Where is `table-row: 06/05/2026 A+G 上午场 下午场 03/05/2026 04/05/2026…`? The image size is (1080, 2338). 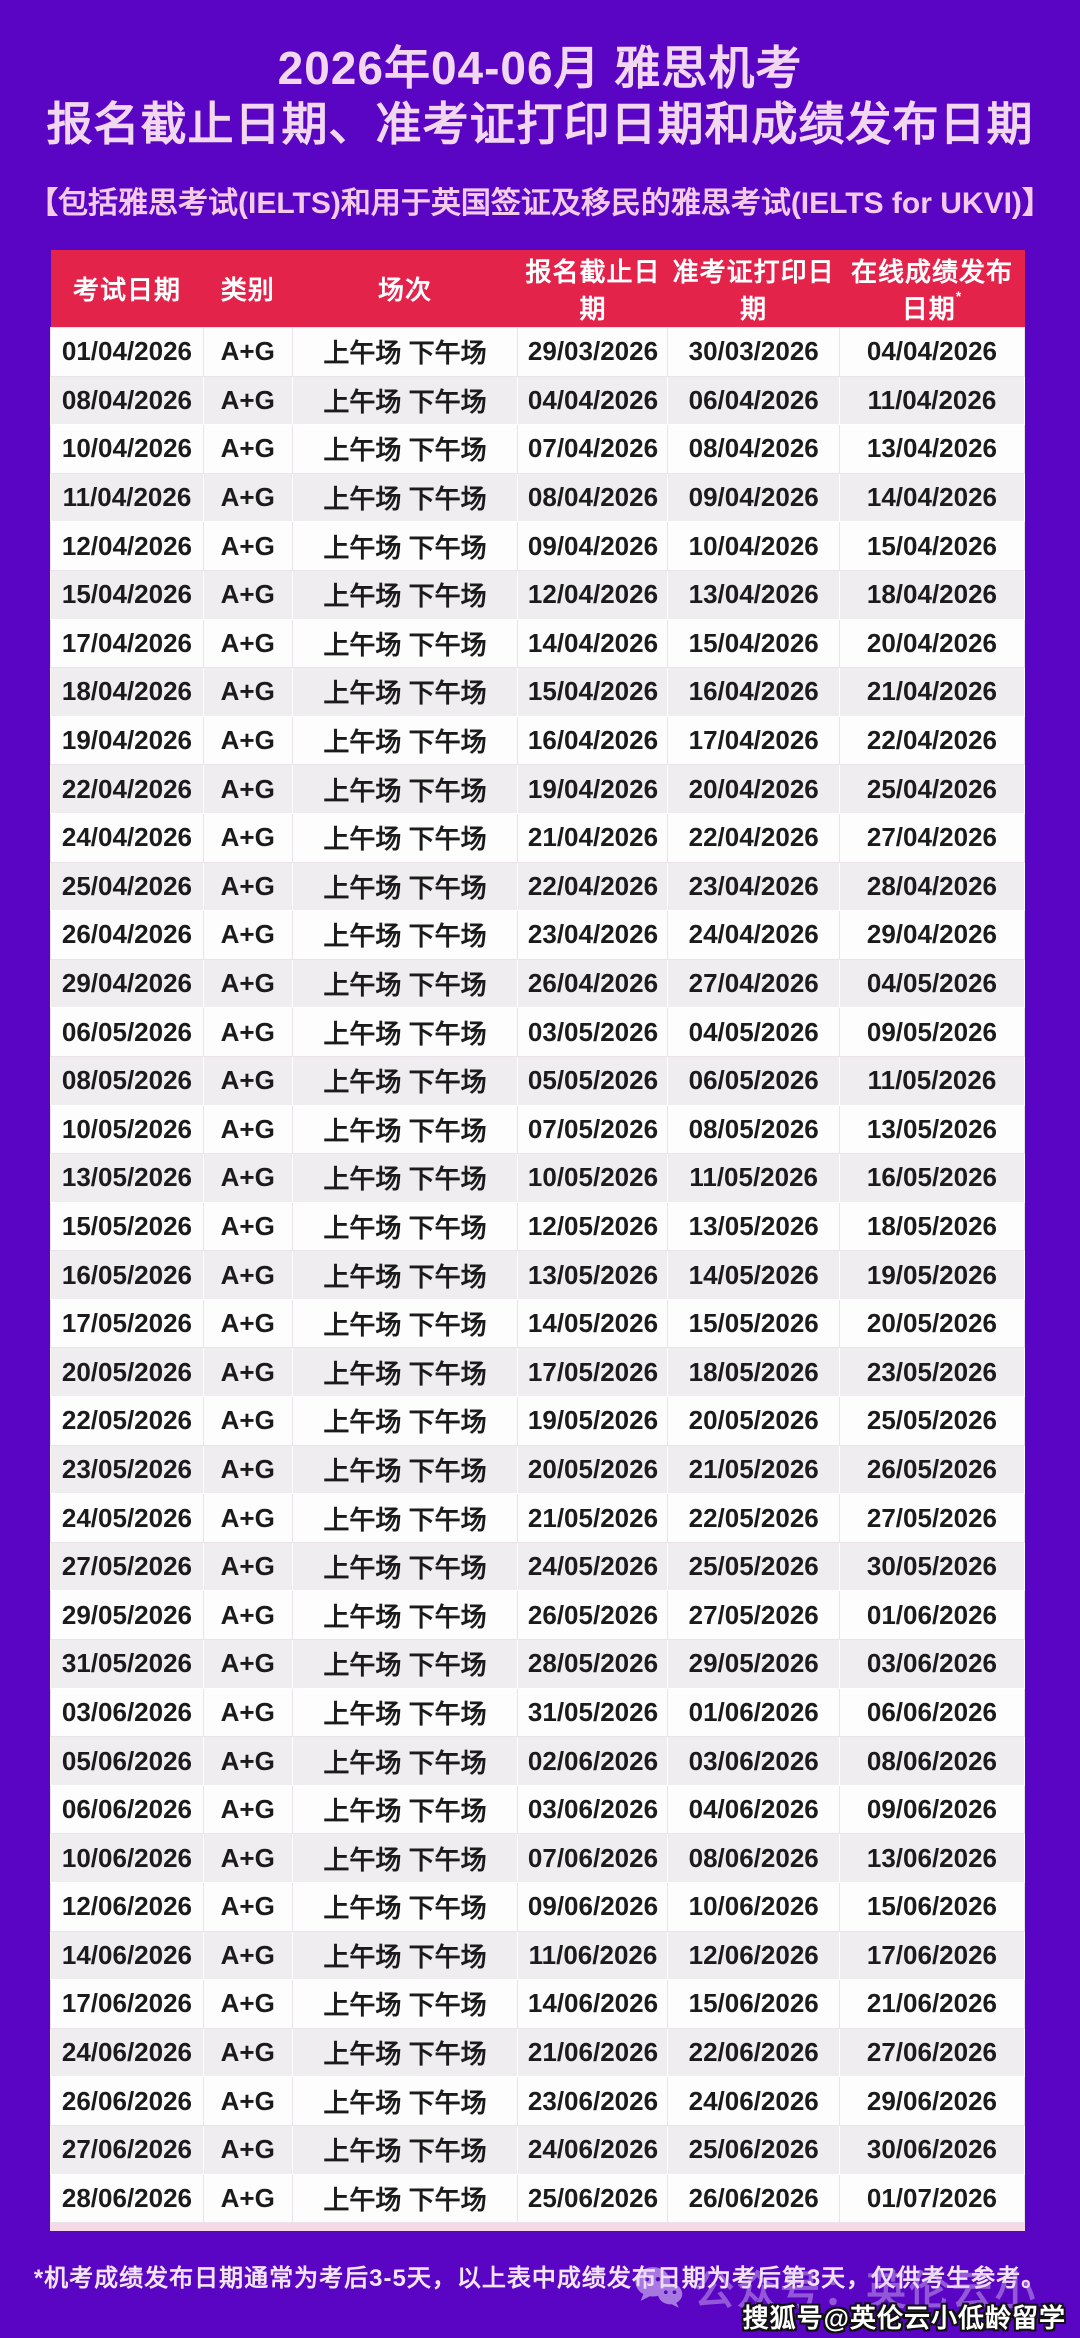 table-row: 06/05/2026 A+G 上午场 下午场 03/05/2026 04/05/2026… is located at coordinates (538, 1032).